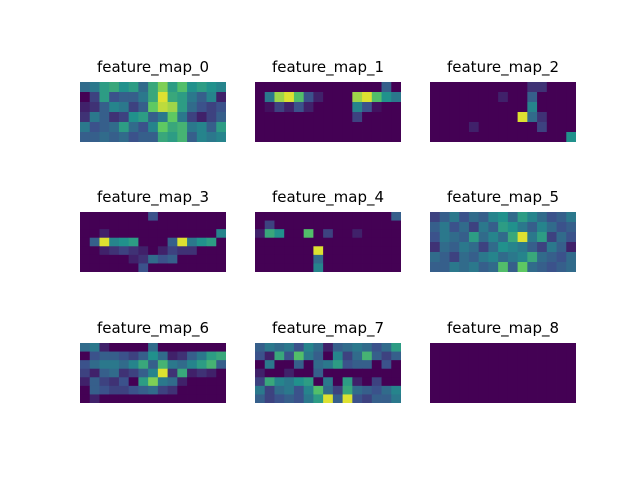 The width and height of the screenshot is (640, 480). Describe the element at coordinates (153, 361) in the screenshot. I see `panel-feature-map-6: feature_map_6` at that location.